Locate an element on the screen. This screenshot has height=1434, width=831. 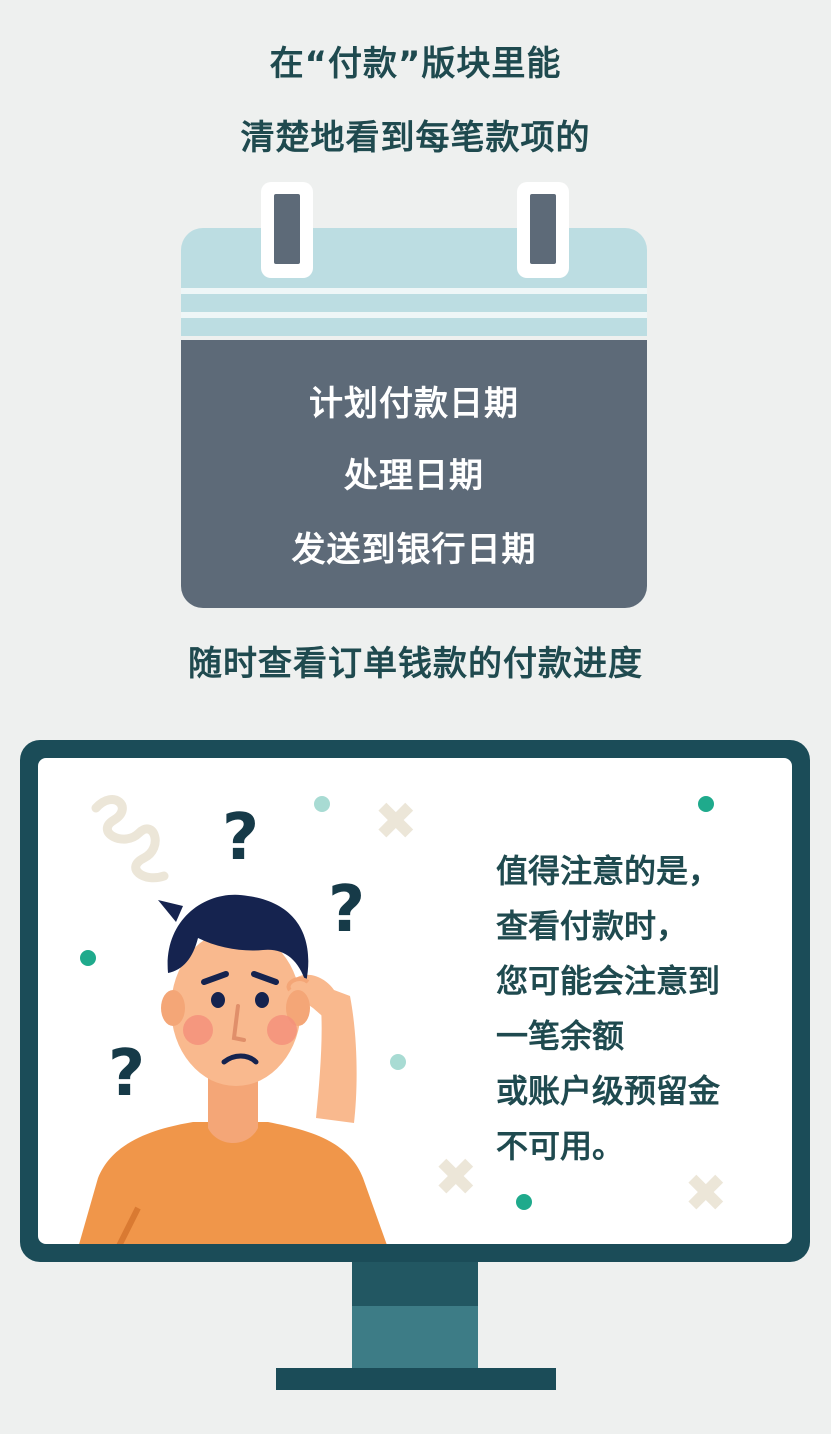
confused-person-illustration is located at coordinates (233, 1069).